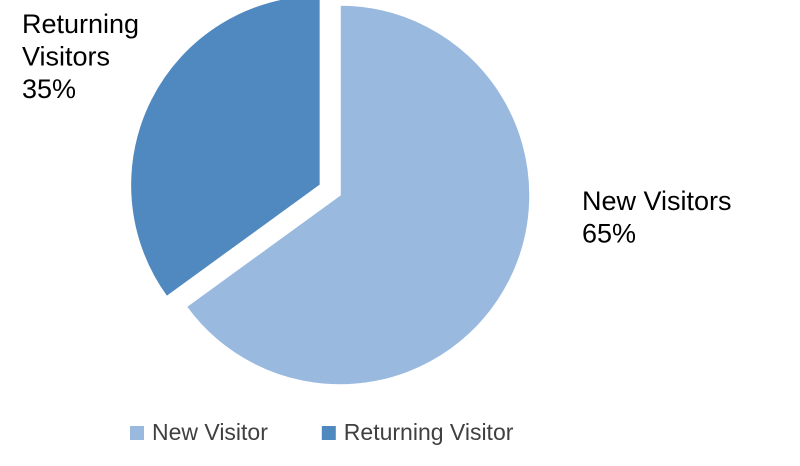 The width and height of the screenshot is (800, 466). I want to click on data-label-returning-visitor: Returning Visitors 35%, so click(80, 56).